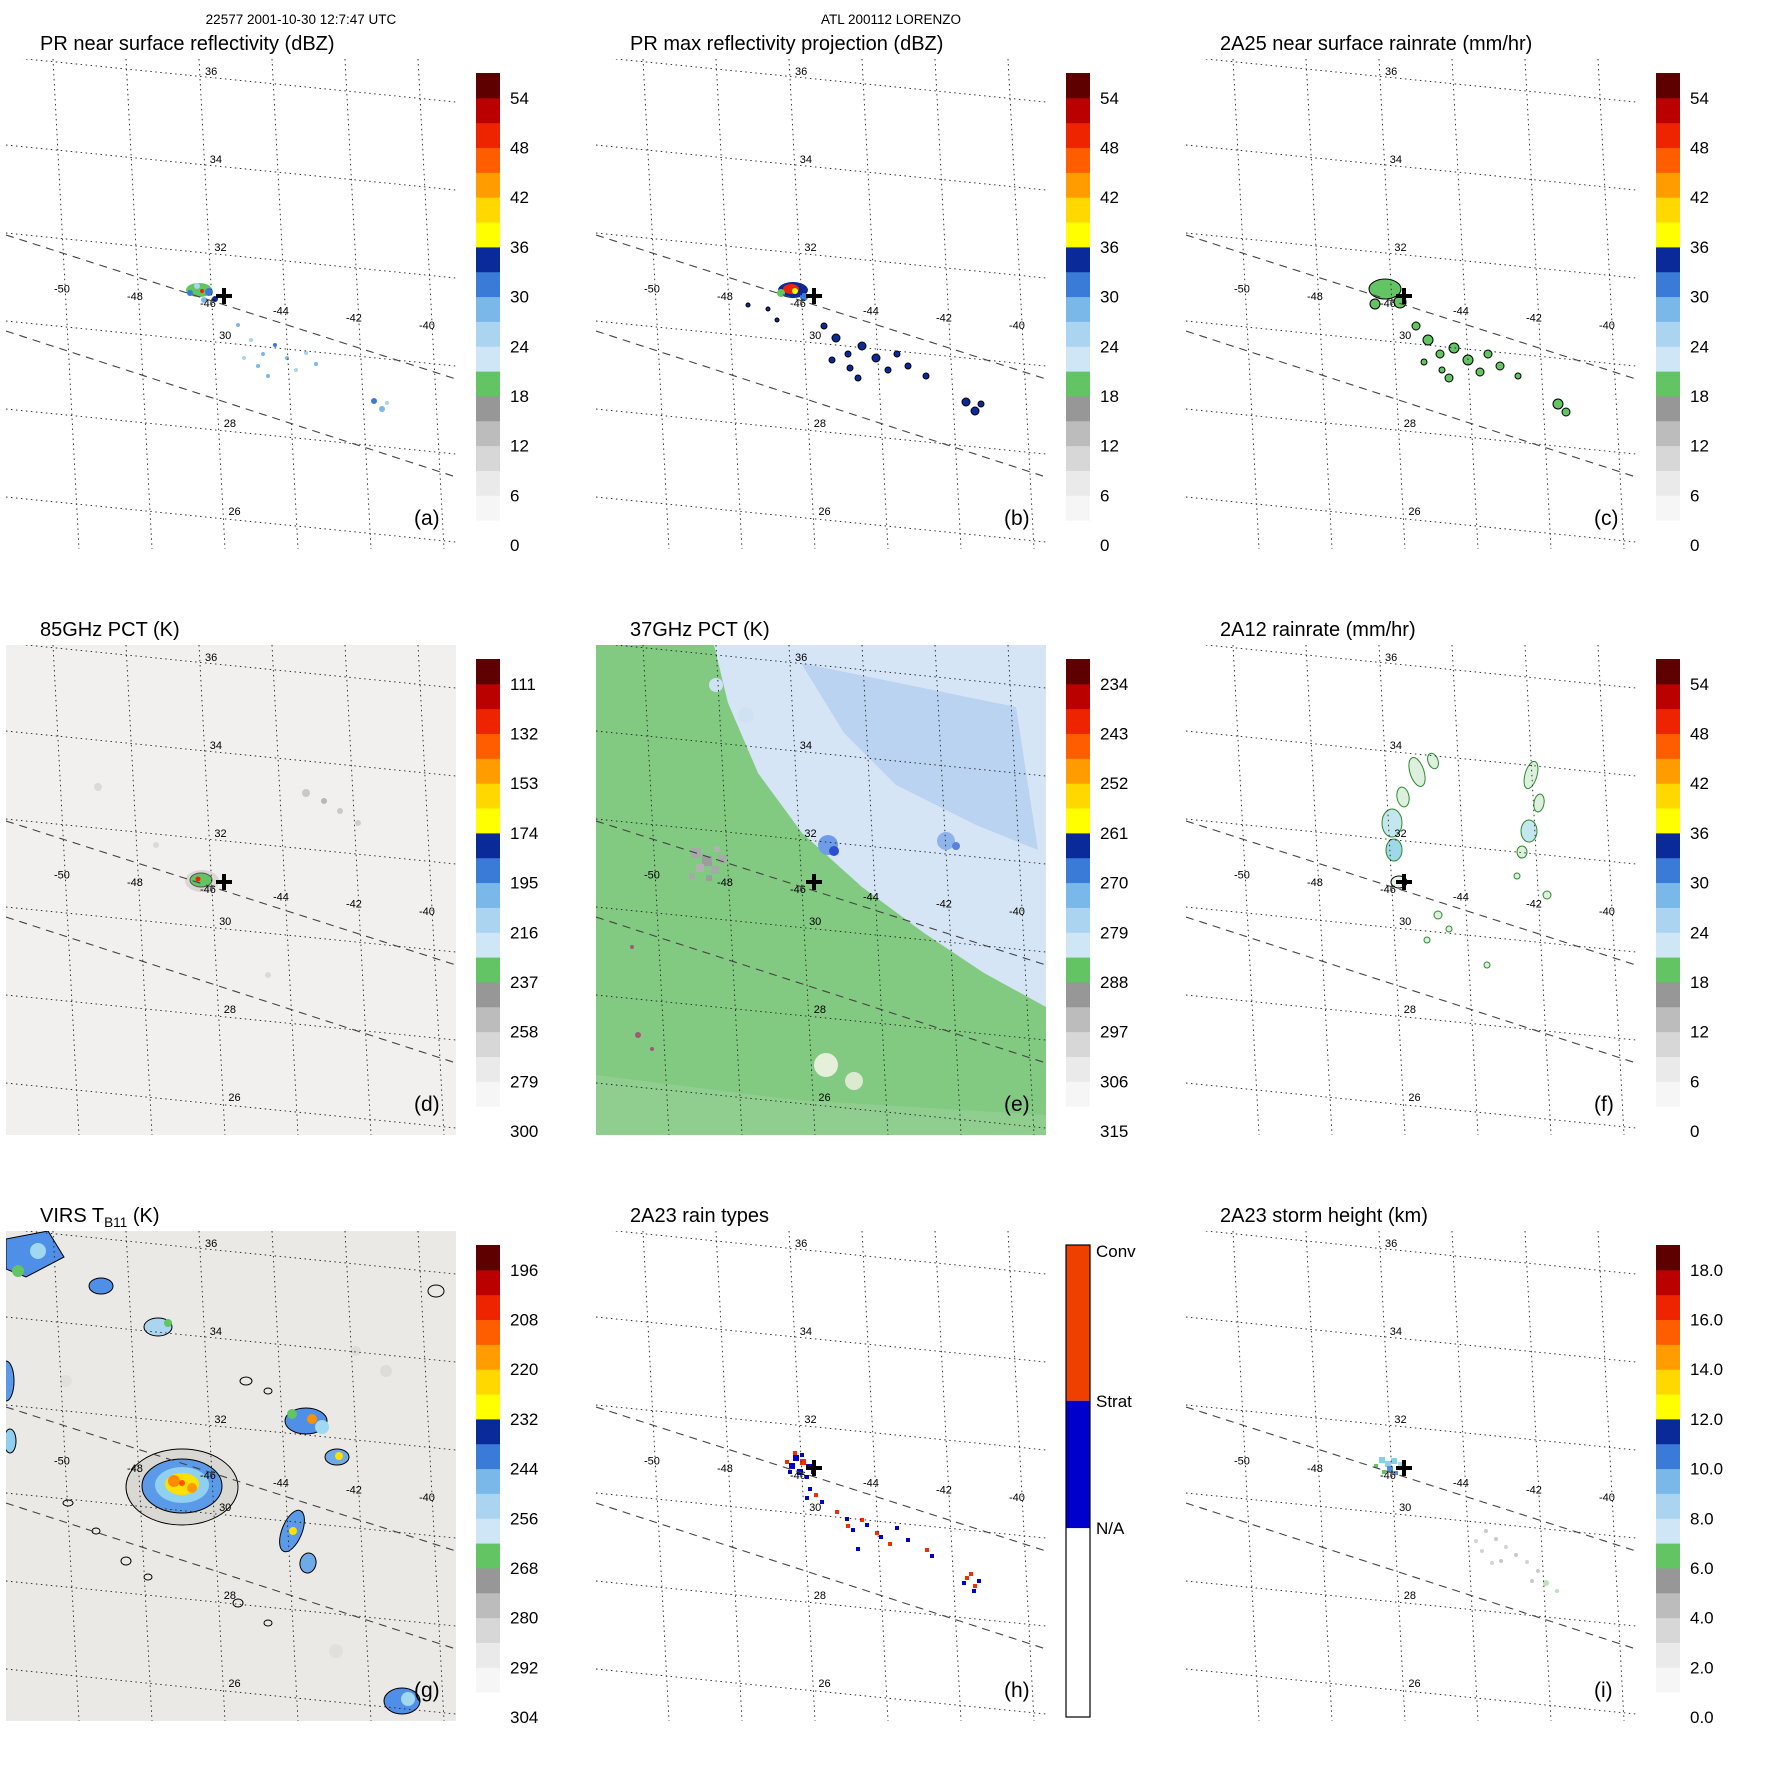 Image resolution: width=1771 pixels, height=1771 pixels. Describe the element at coordinates (427, 518) in the screenshot. I see `svg-text: (a)` at that location.